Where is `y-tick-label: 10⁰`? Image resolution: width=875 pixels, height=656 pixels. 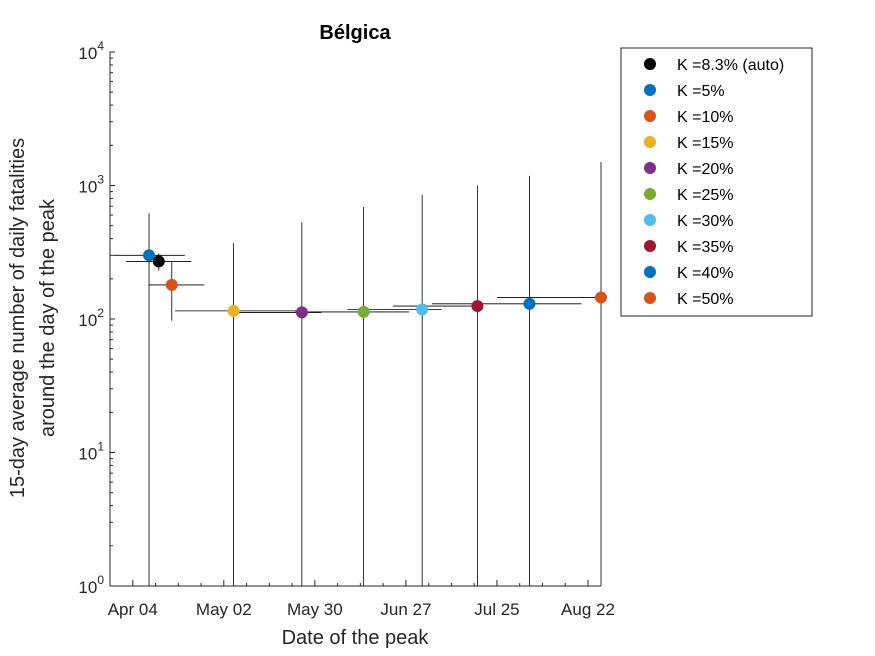
y-tick-label: 10⁰ is located at coordinates (91, 585).